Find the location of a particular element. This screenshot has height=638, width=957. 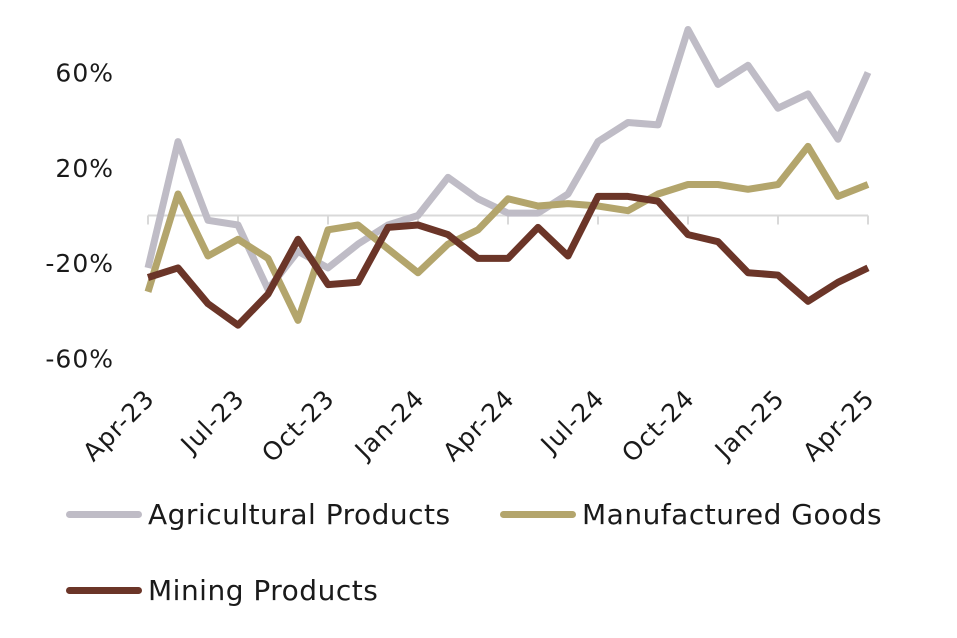

x-tick-label: Jul-24 is located at coordinates (572, 422).